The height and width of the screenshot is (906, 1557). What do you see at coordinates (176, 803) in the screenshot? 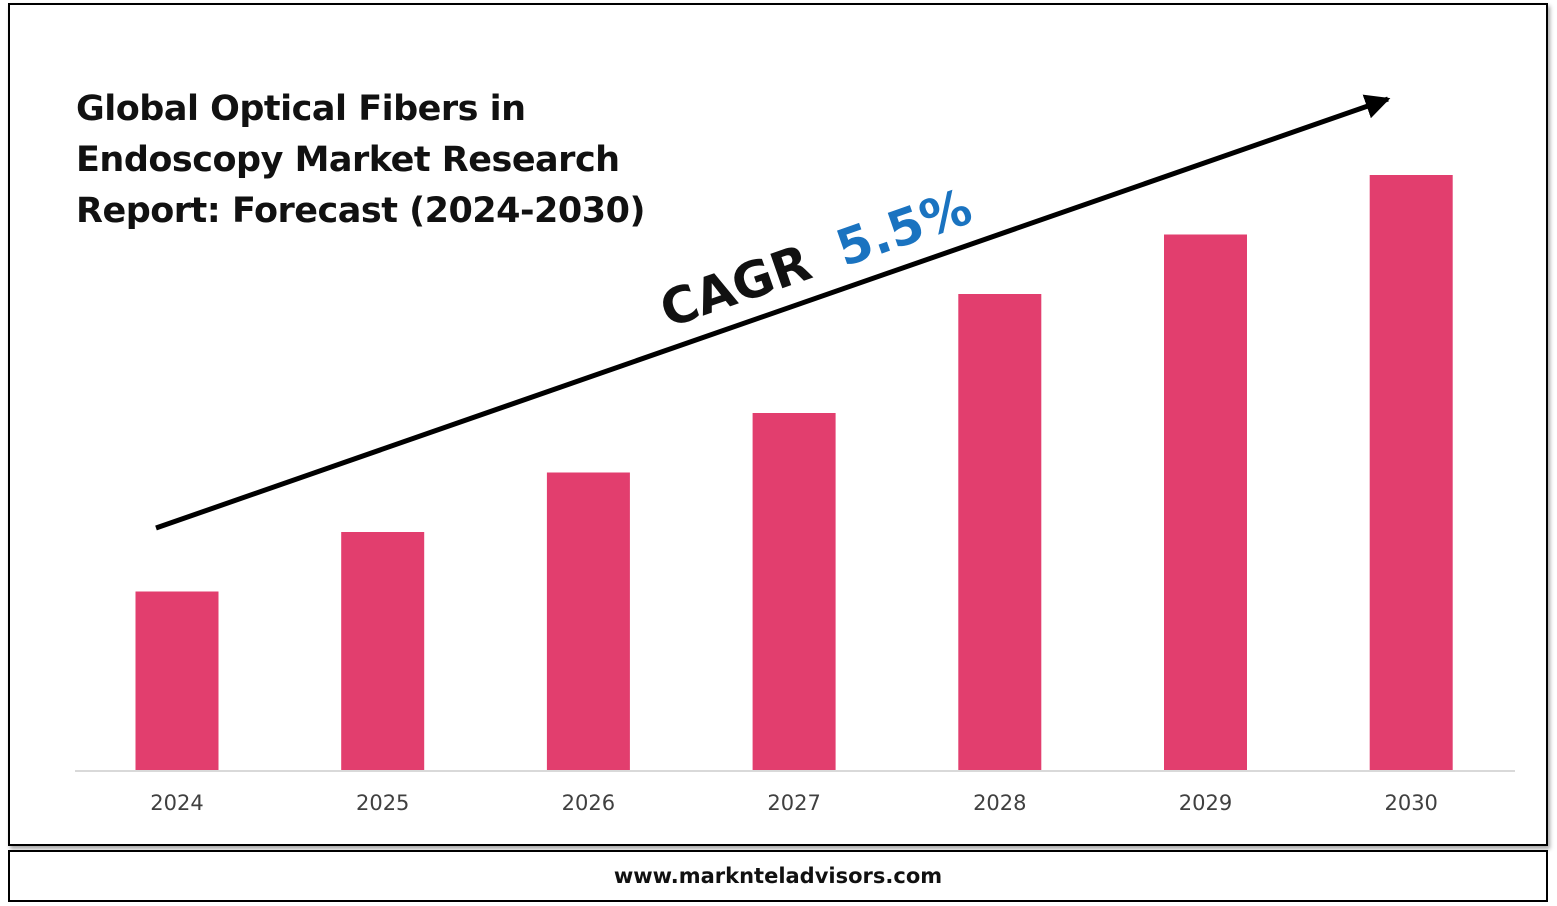
I see `x-tick-label-2024: 2024` at bounding box center [176, 803].